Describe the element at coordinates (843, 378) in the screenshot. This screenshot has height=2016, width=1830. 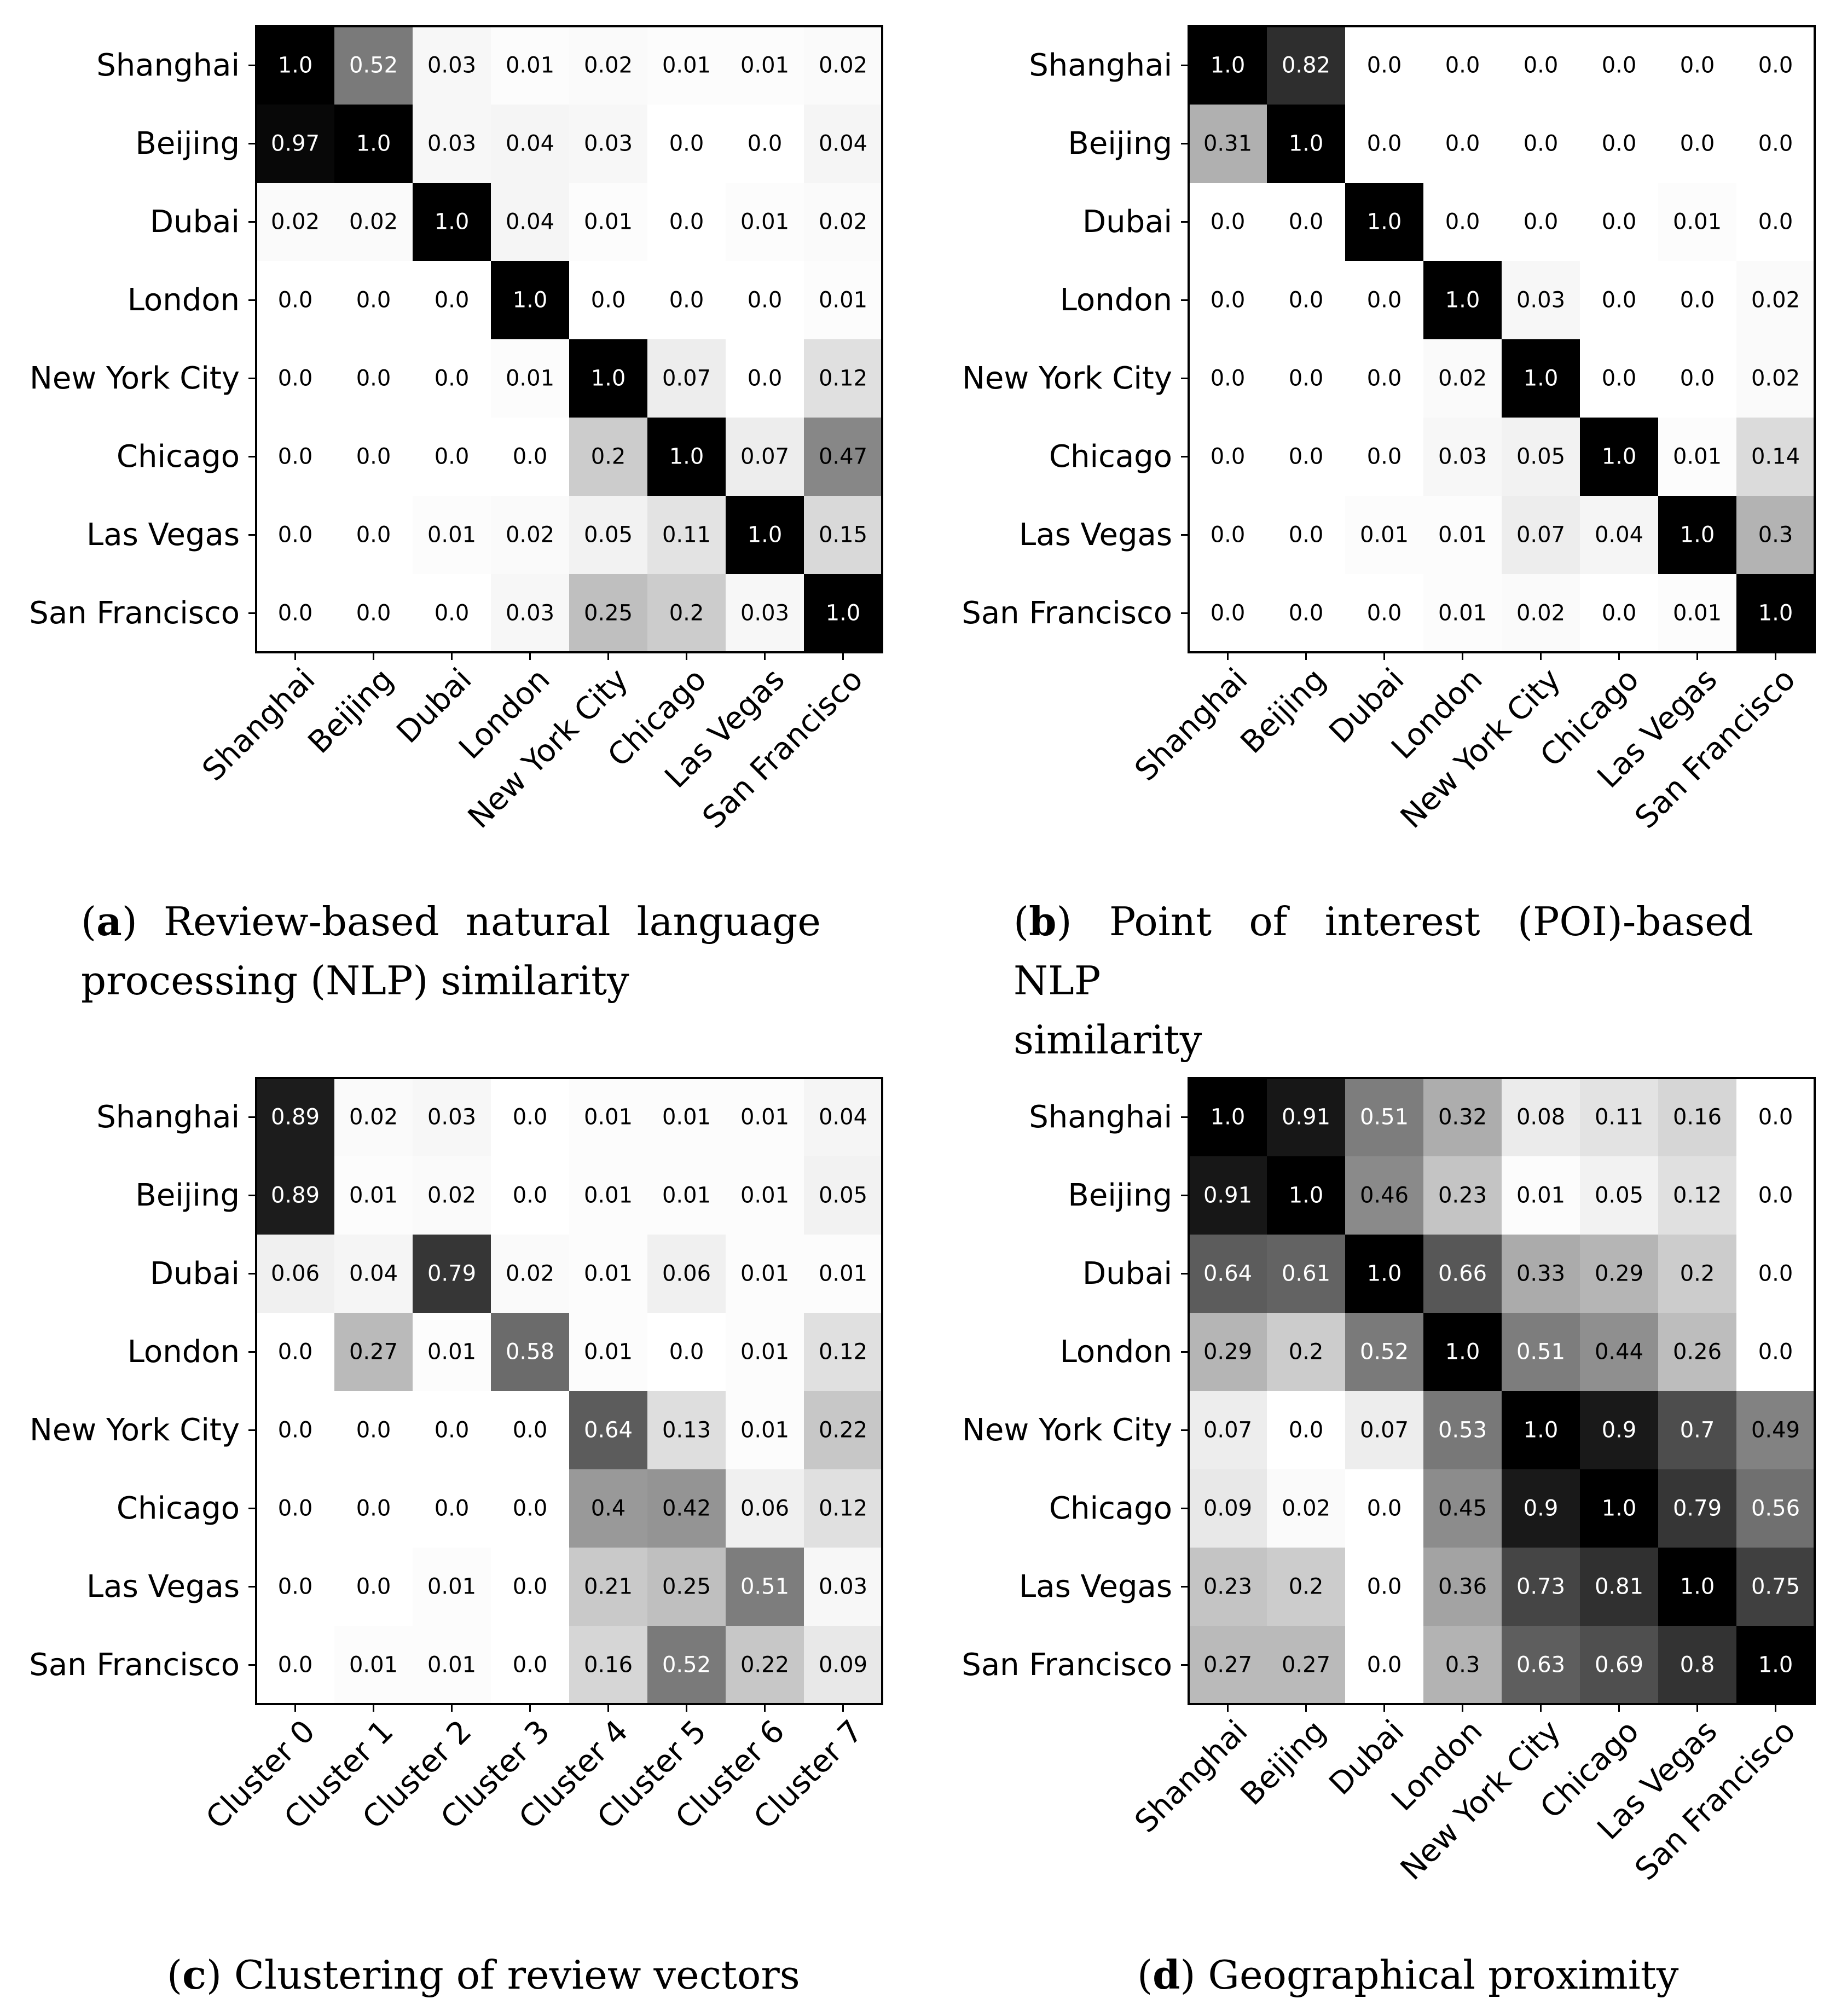
I see `cell-value-a-4-7: 0.12` at that location.